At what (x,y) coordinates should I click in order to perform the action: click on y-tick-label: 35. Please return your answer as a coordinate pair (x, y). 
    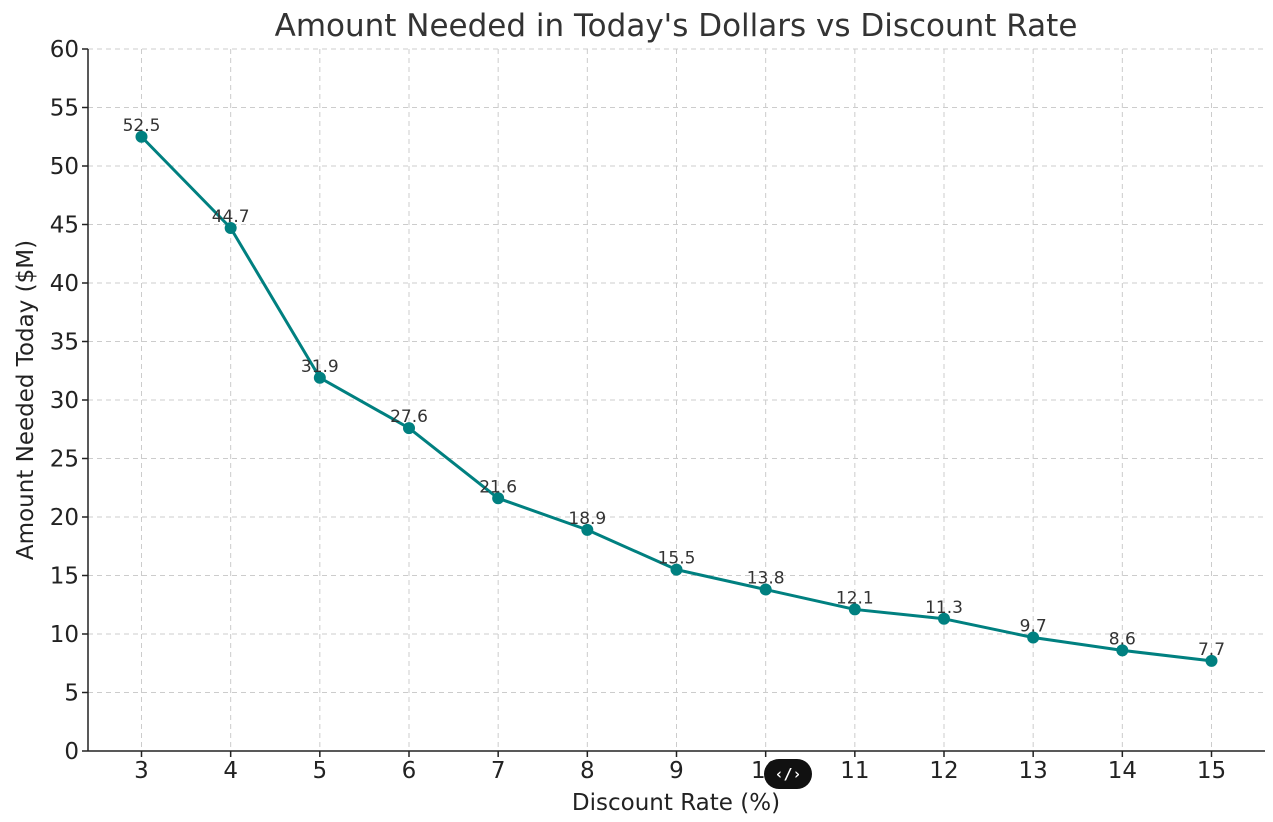
    Looking at the image, I should click on (64, 343).